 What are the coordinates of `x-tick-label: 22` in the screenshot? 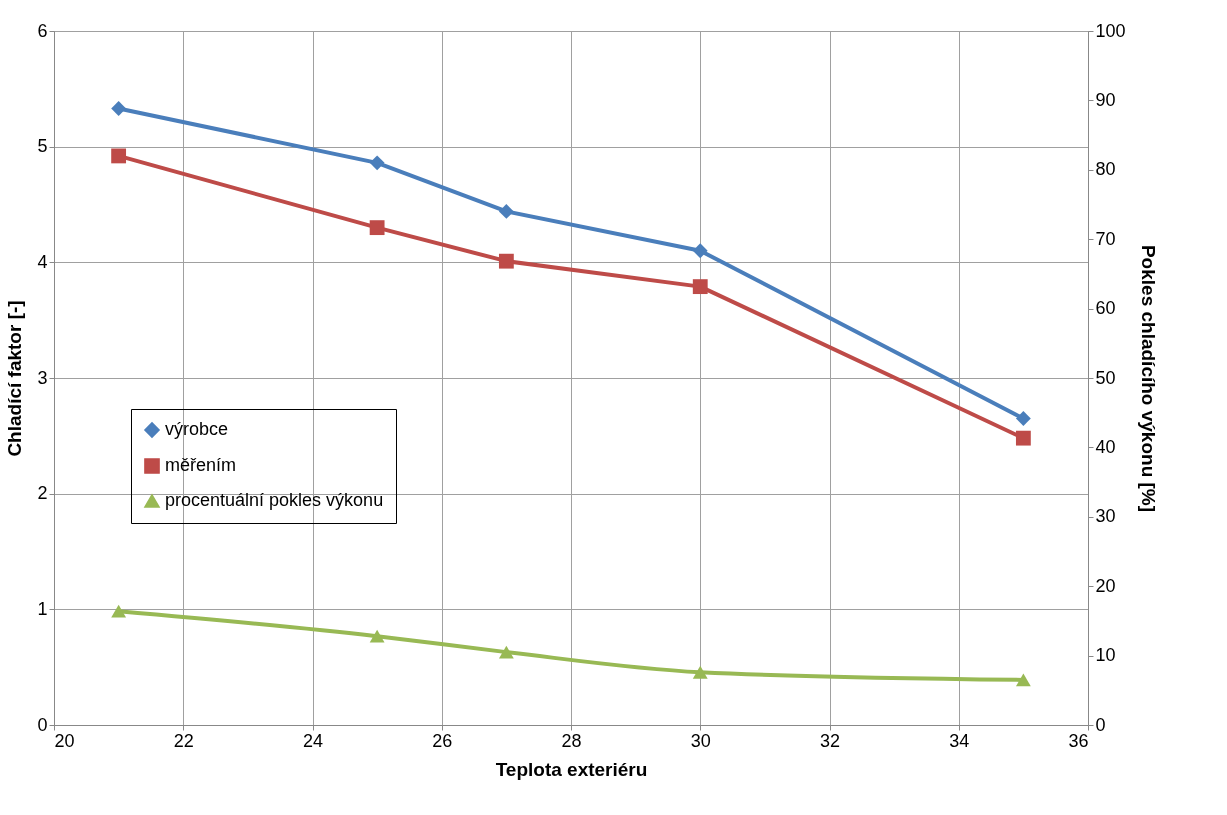 It's located at (183, 740).